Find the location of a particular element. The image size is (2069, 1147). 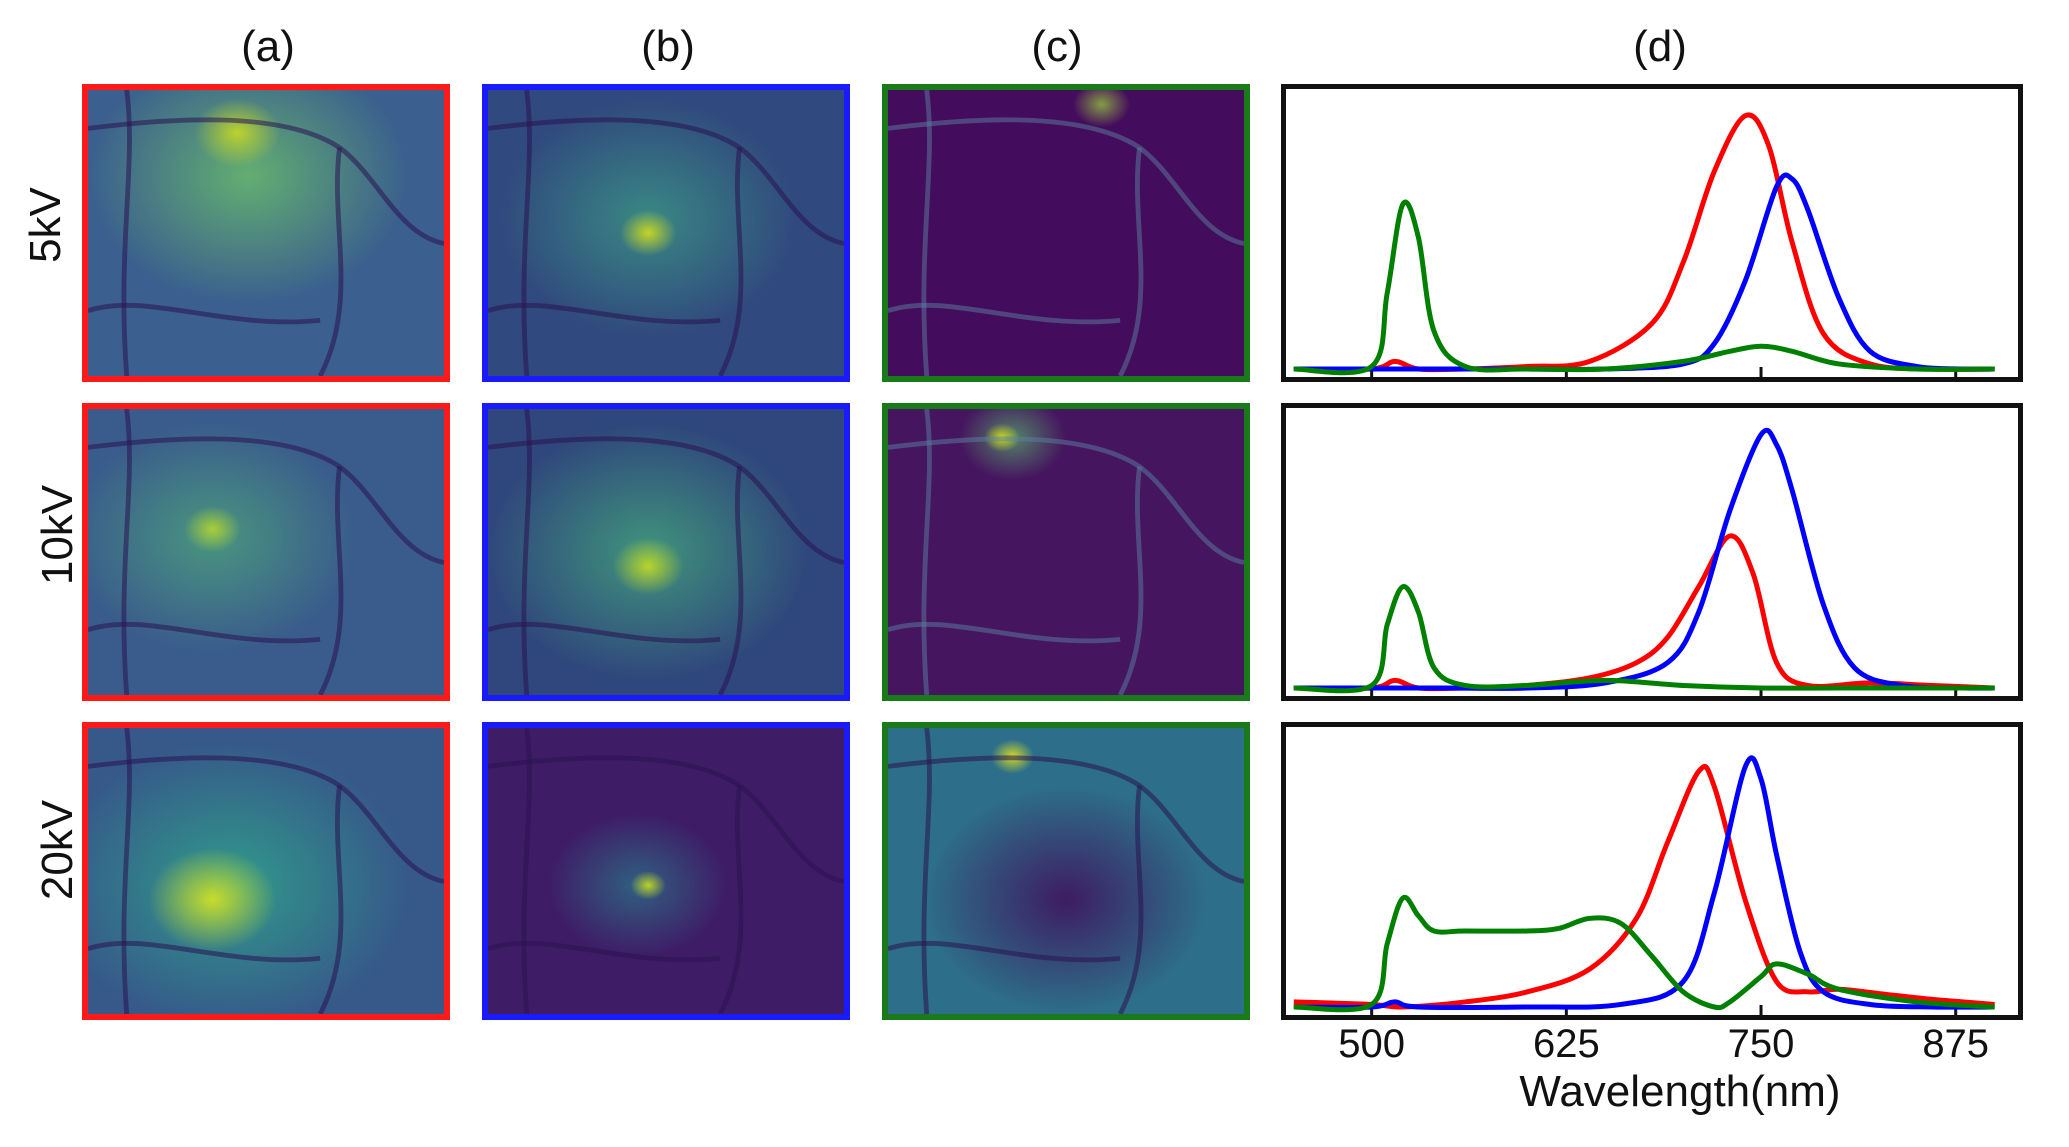

map-b-10kv is located at coordinates (666, 552).